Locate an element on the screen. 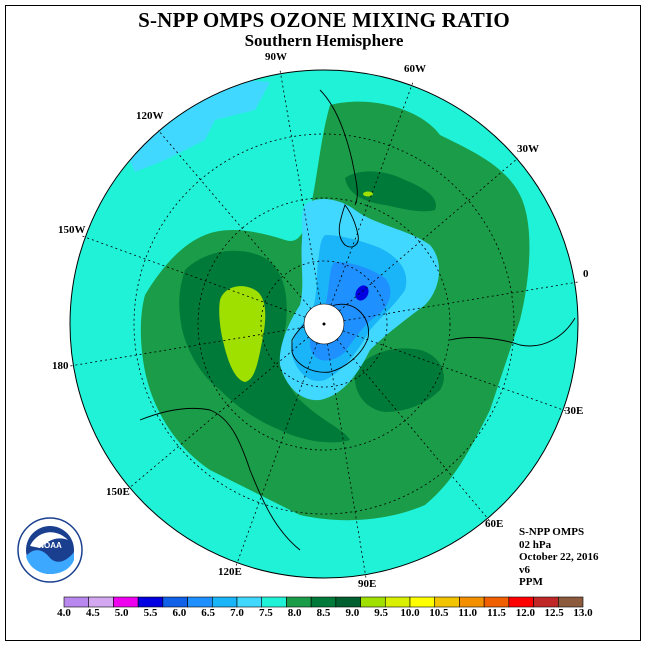 The width and height of the screenshot is (648, 648). lon-label-0: 0 is located at coordinates (586, 274).